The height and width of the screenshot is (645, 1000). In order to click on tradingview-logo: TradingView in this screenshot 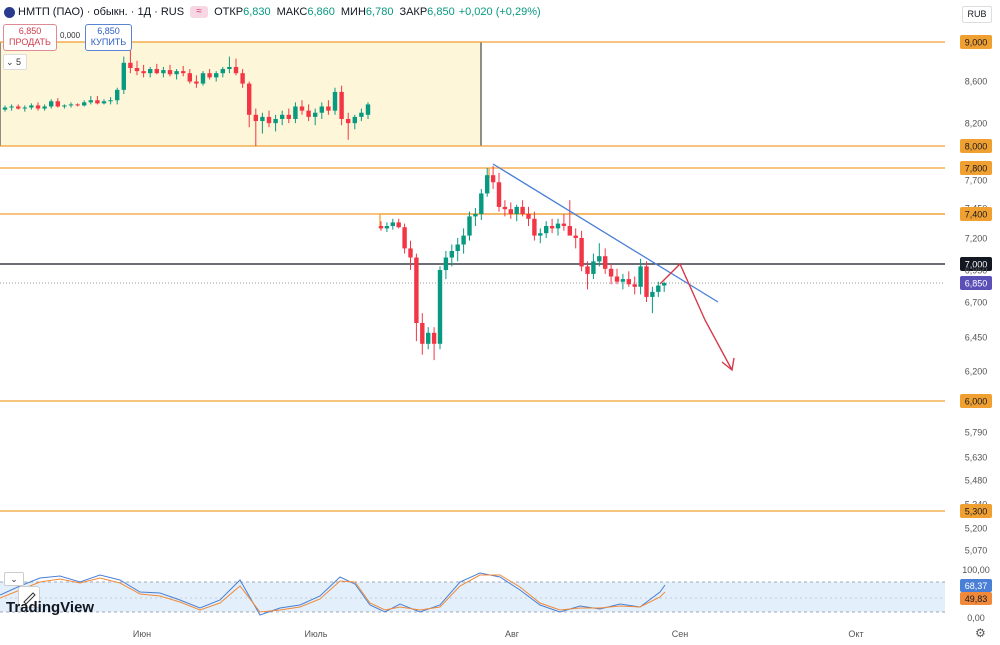, I will do `click(50, 607)`.